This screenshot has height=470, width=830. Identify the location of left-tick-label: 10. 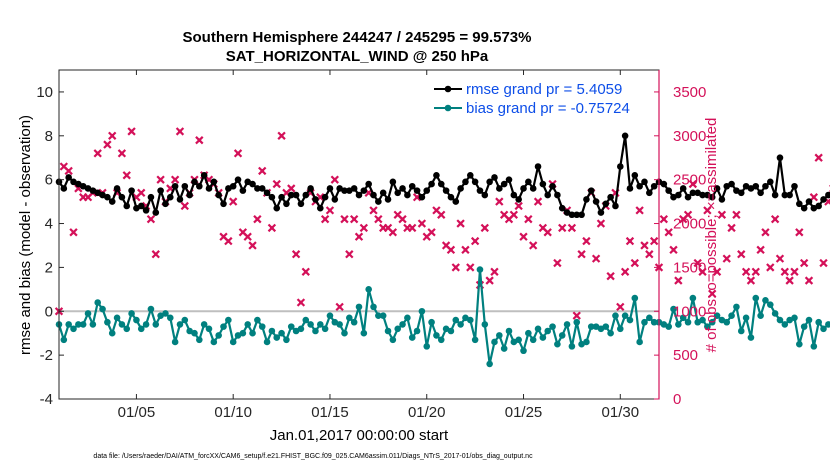
(44, 92).